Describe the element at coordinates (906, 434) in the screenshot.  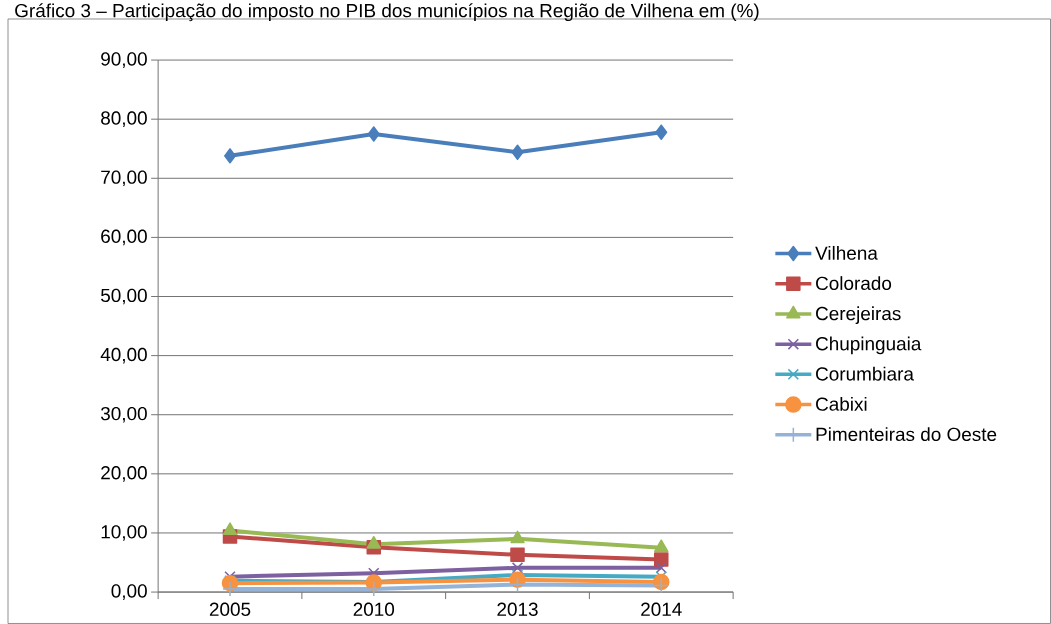
I see `legend-label: Pimenteiras do Oeste` at that location.